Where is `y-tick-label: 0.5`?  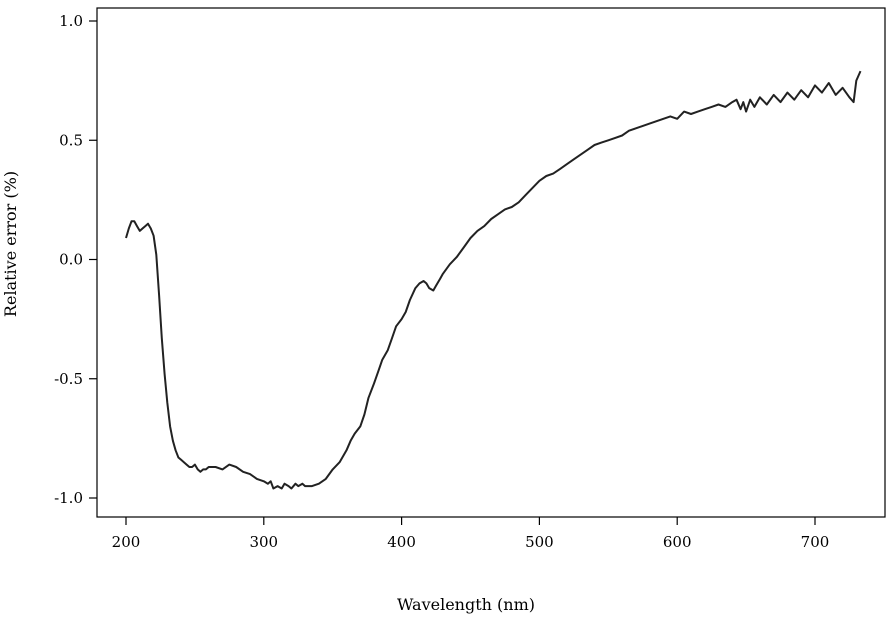
y-tick-label: 0.5 is located at coordinates (71, 140).